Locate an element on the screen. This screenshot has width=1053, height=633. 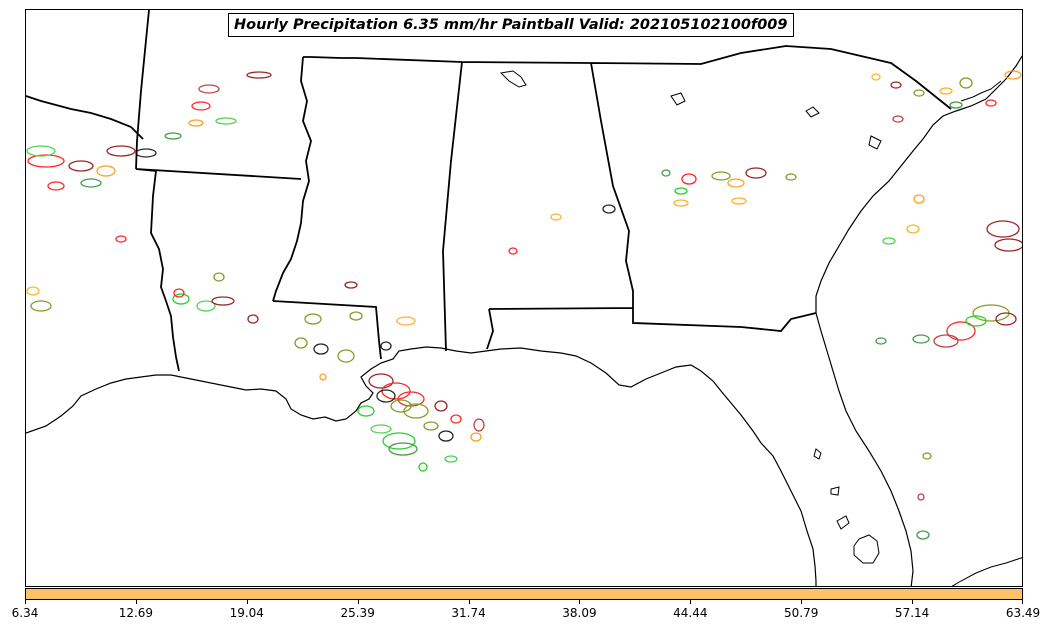
colorbar-tick-label: 50.79 is located at coordinates (801, 613).